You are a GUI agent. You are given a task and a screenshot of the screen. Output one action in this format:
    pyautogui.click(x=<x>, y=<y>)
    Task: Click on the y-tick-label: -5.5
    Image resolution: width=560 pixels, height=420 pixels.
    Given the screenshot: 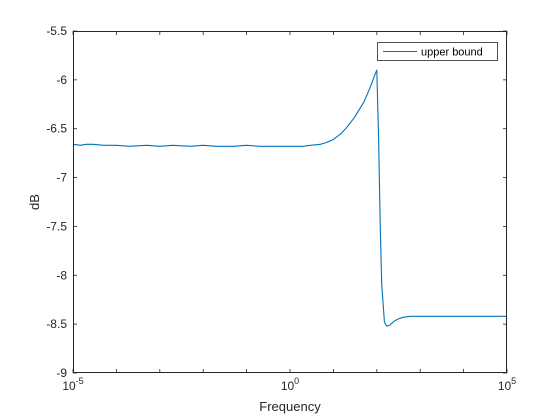 What is the action you would take?
    pyautogui.click(x=56, y=31)
    